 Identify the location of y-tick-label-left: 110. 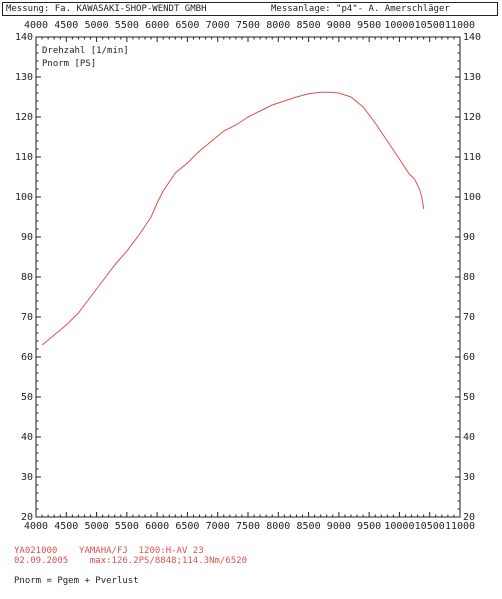
(24, 157).